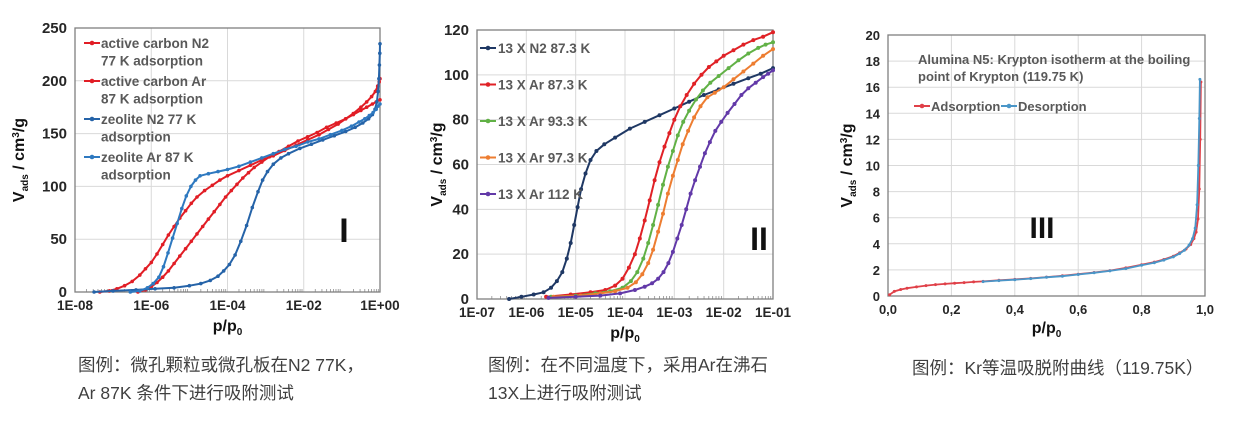 Image resolution: width=1243 pixels, height=425 pixels. I want to click on series-13X-N2-87.3K, so click(641, 183).